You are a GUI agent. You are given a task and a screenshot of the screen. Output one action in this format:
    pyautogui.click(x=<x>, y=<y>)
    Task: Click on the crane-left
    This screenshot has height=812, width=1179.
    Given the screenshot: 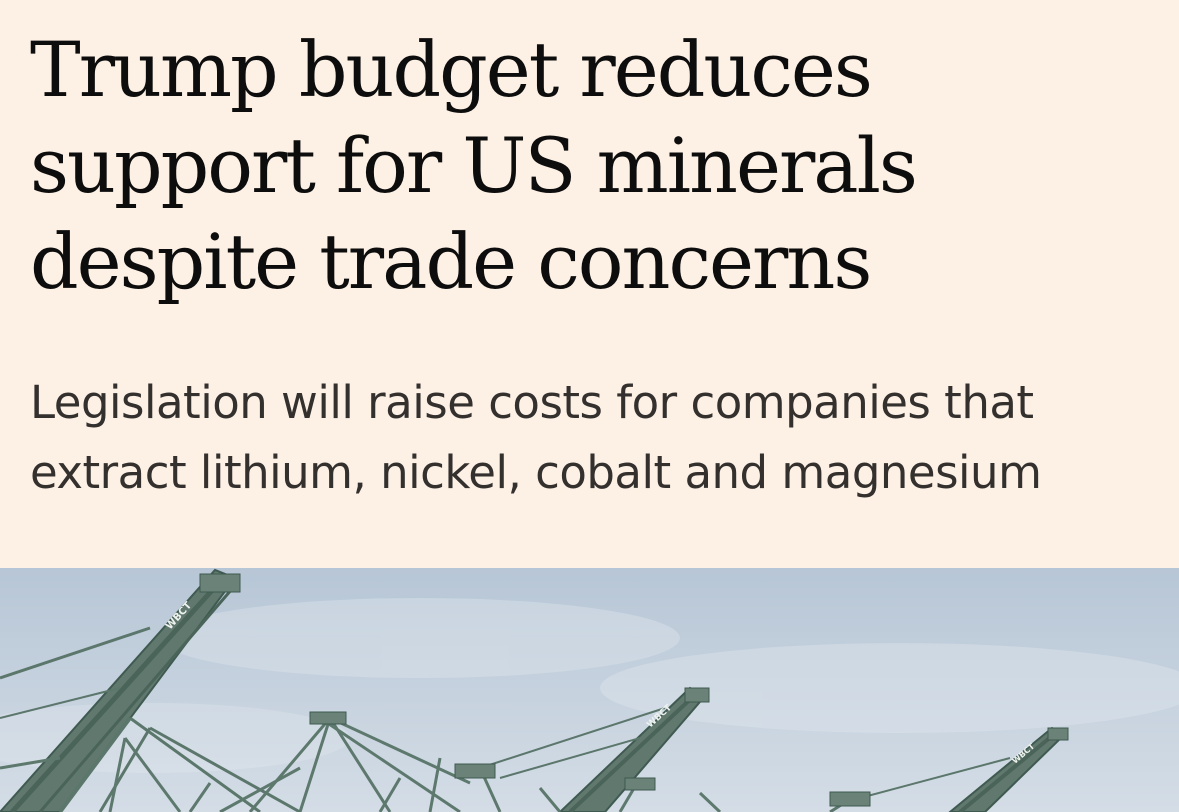 What is the action you would take?
    pyautogui.click(x=150, y=690)
    